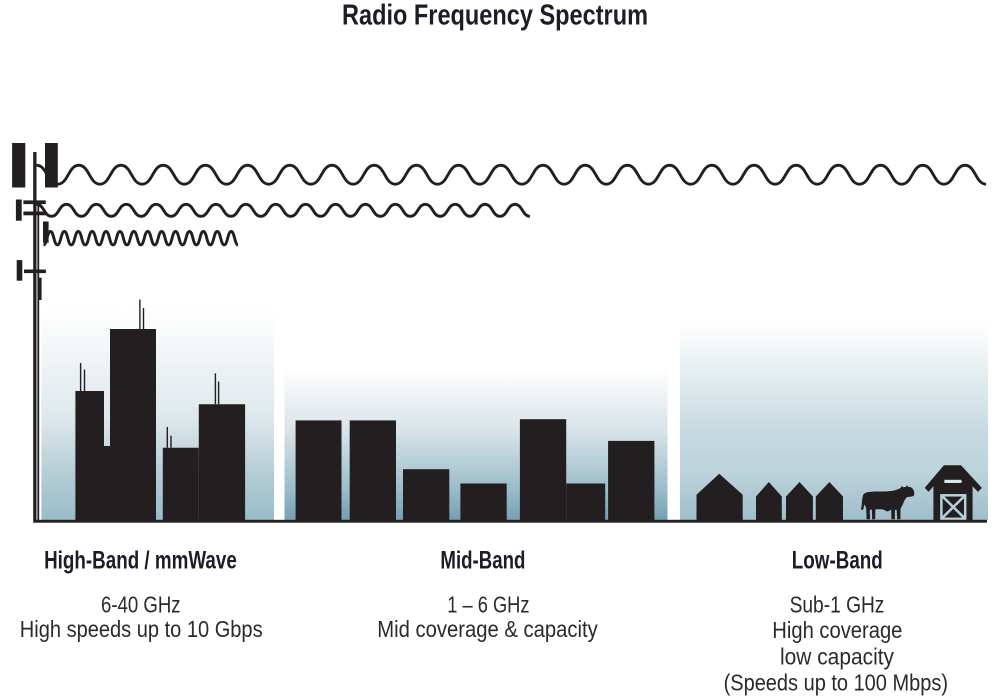 This screenshot has height=700, width=1000. What do you see at coordinates (837, 630) in the screenshot?
I see `svg-text: High coverage` at bounding box center [837, 630].